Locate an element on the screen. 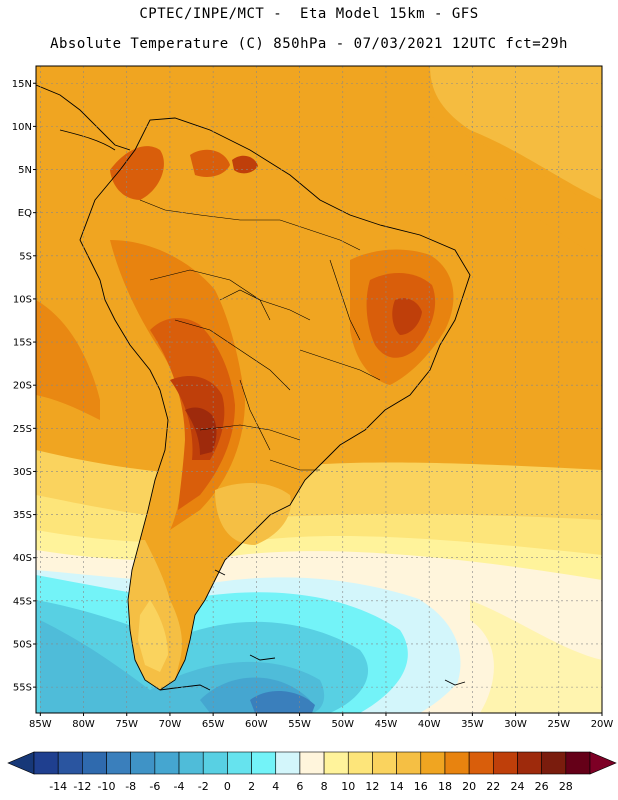 The width and height of the screenshot is (618, 800). scale-label: 2 is located at coordinates (251, 786).